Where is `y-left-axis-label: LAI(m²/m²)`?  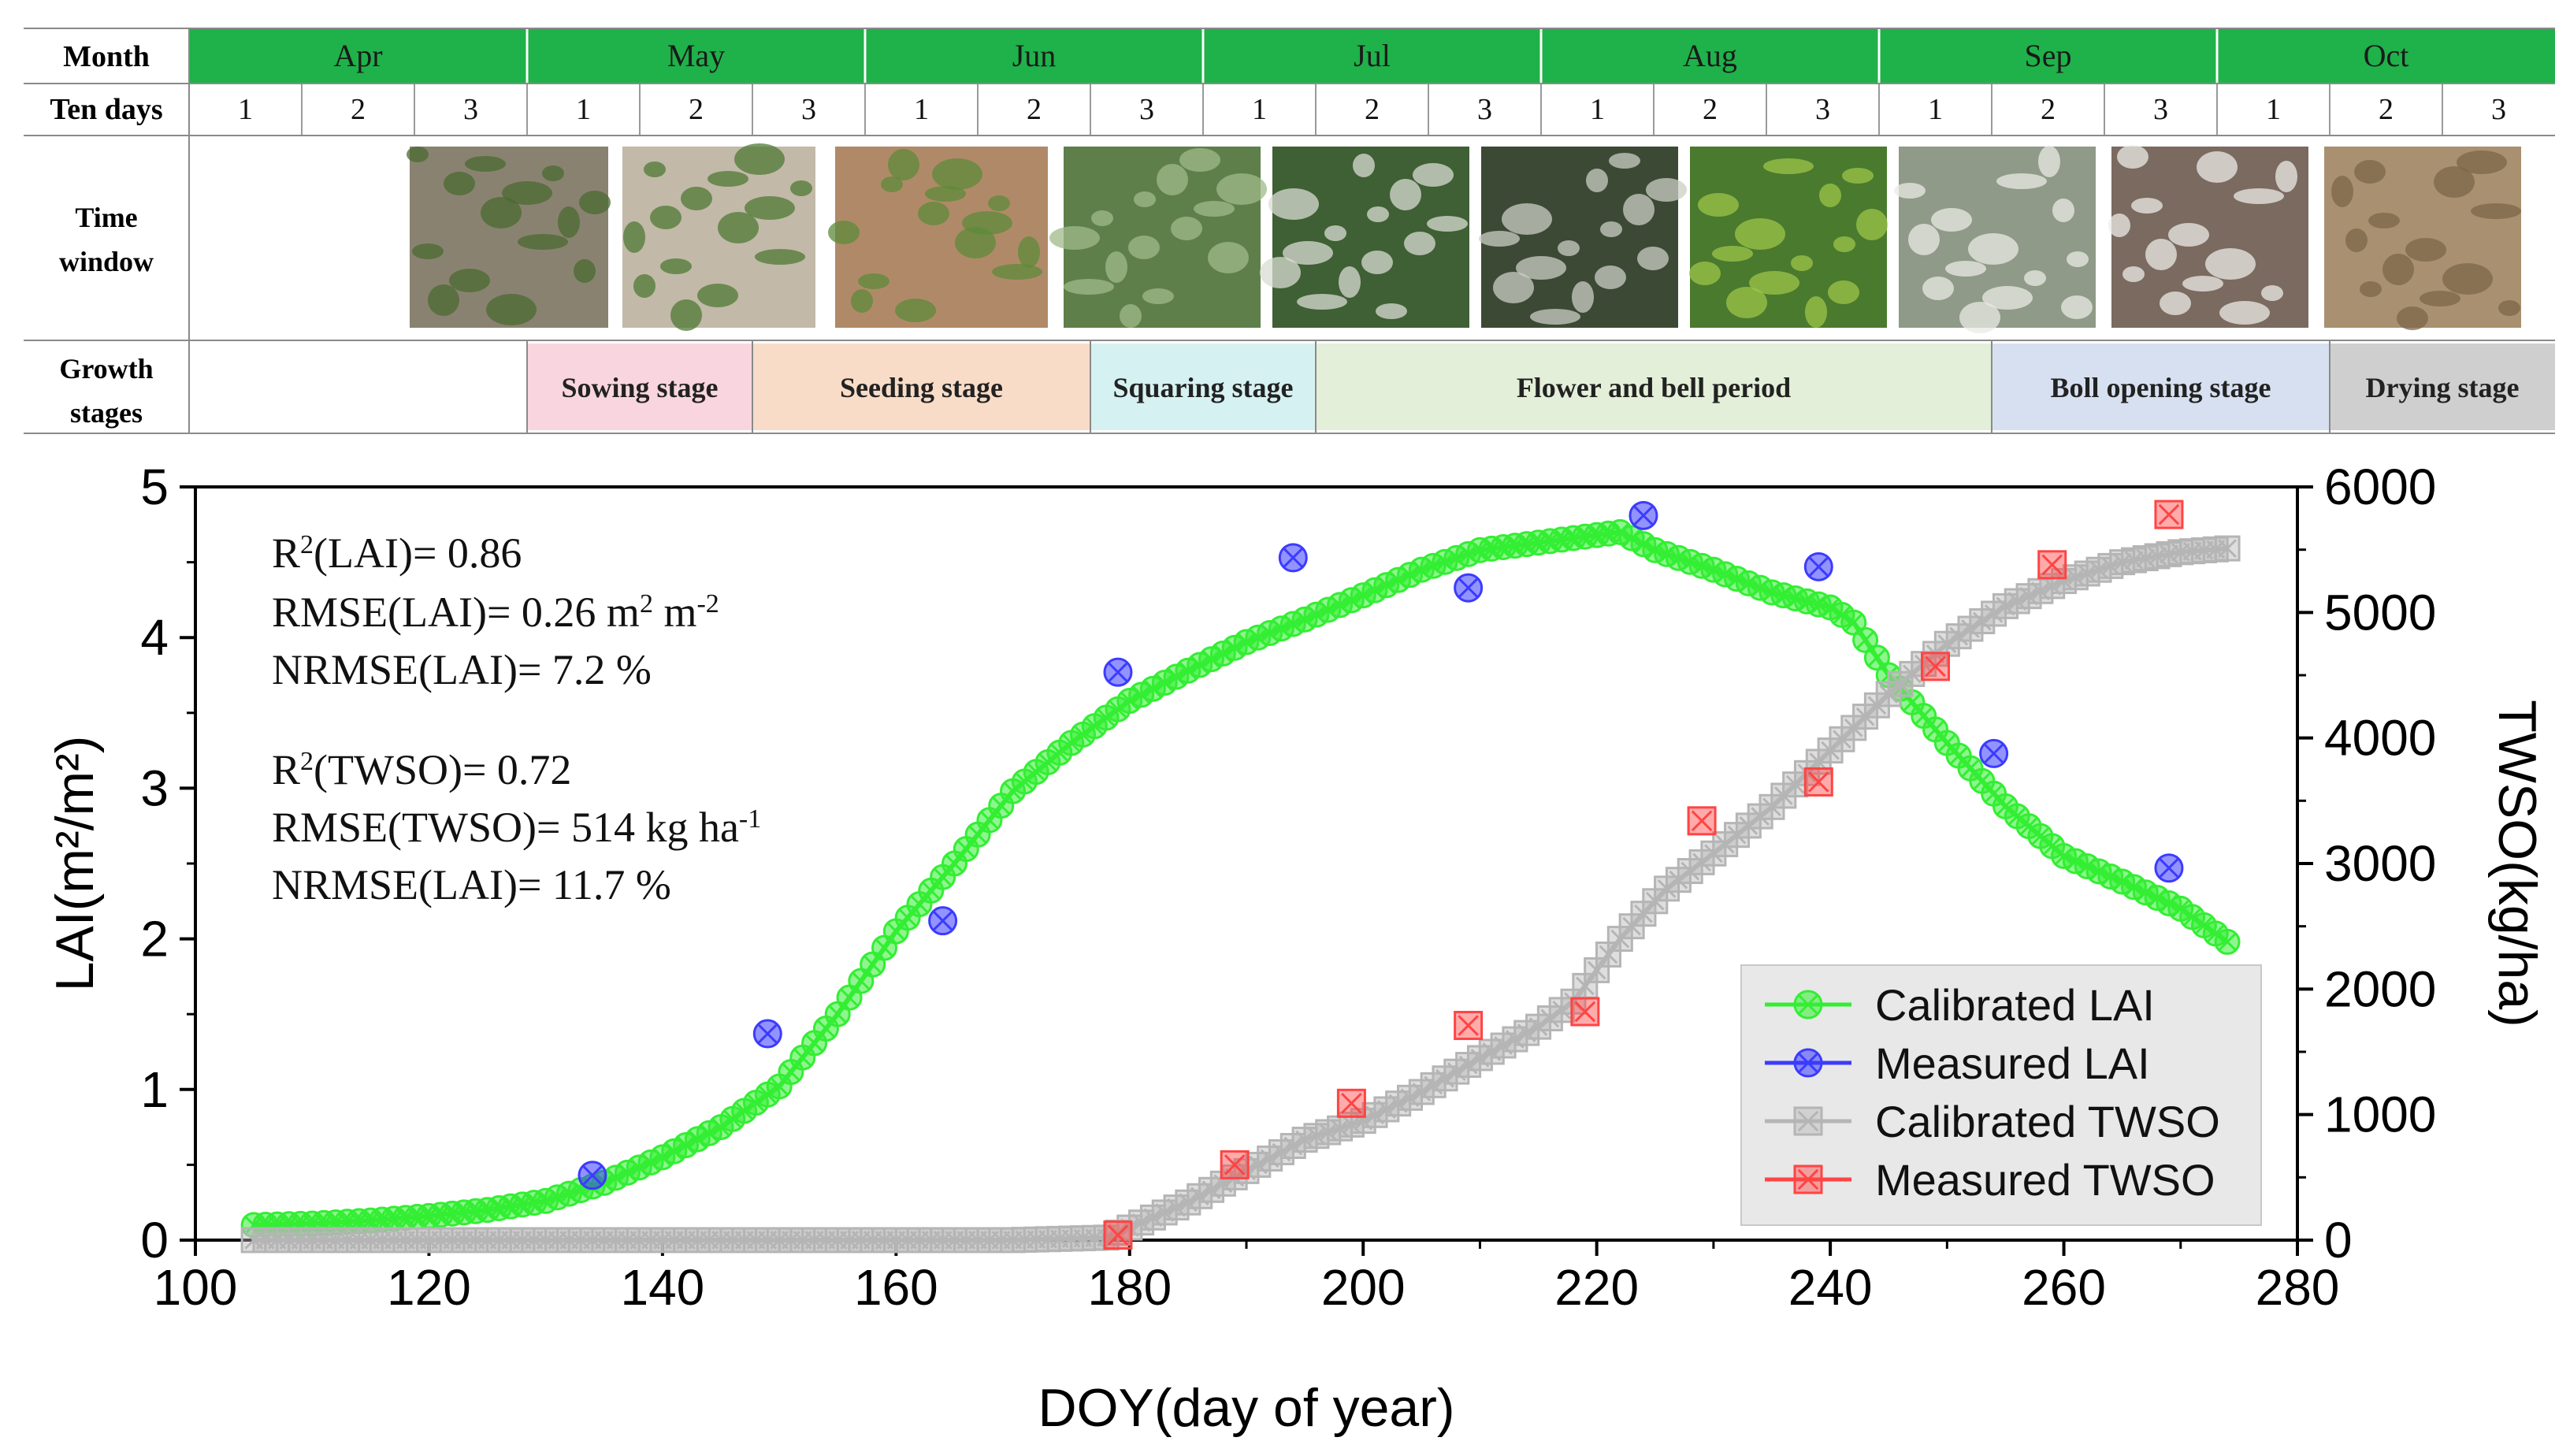 y-left-axis-label: LAI(m²/m²) is located at coordinates (75, 864).